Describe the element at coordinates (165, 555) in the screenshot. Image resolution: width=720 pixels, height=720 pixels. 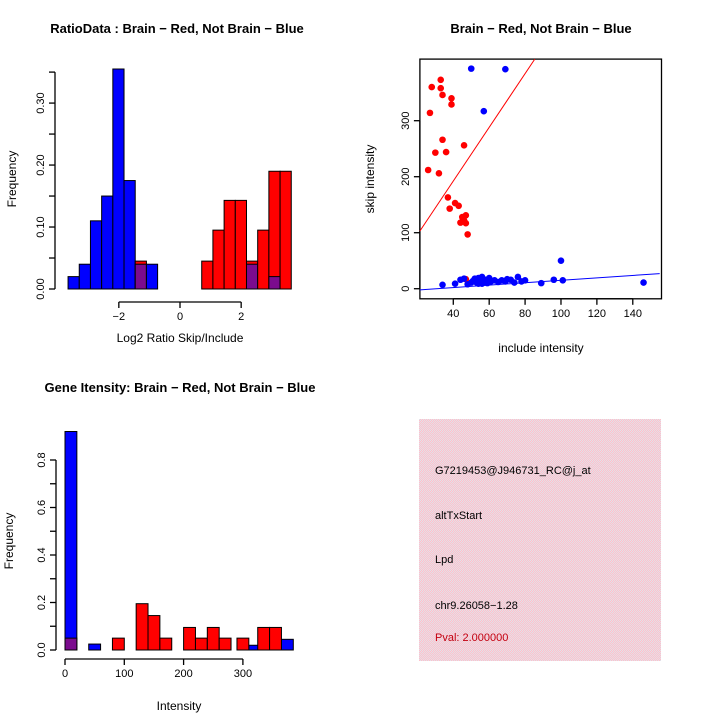
I see `gene-histogram-plot-area: 0.0 0.2 0.4 0.6 0.8 0 100 200 300` at that location.